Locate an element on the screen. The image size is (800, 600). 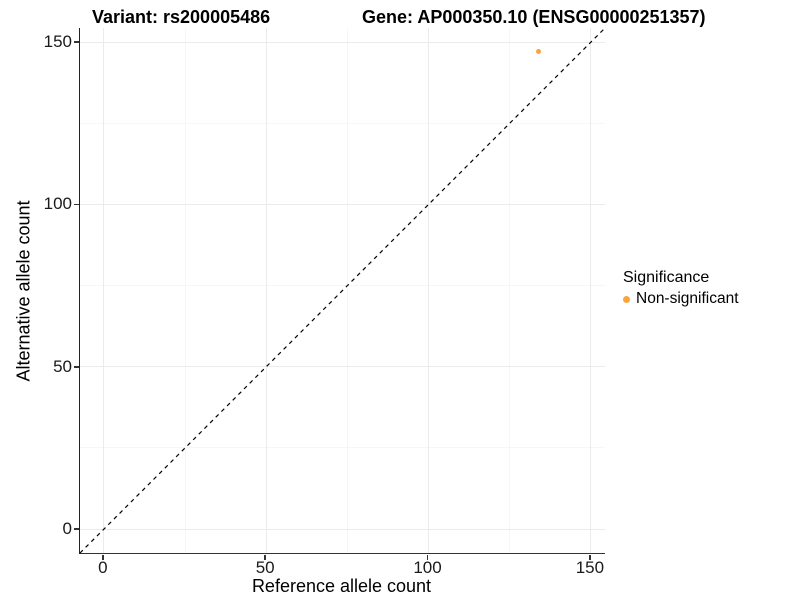
legend-item-label: Non-significant is located at coordinates (687, 298).